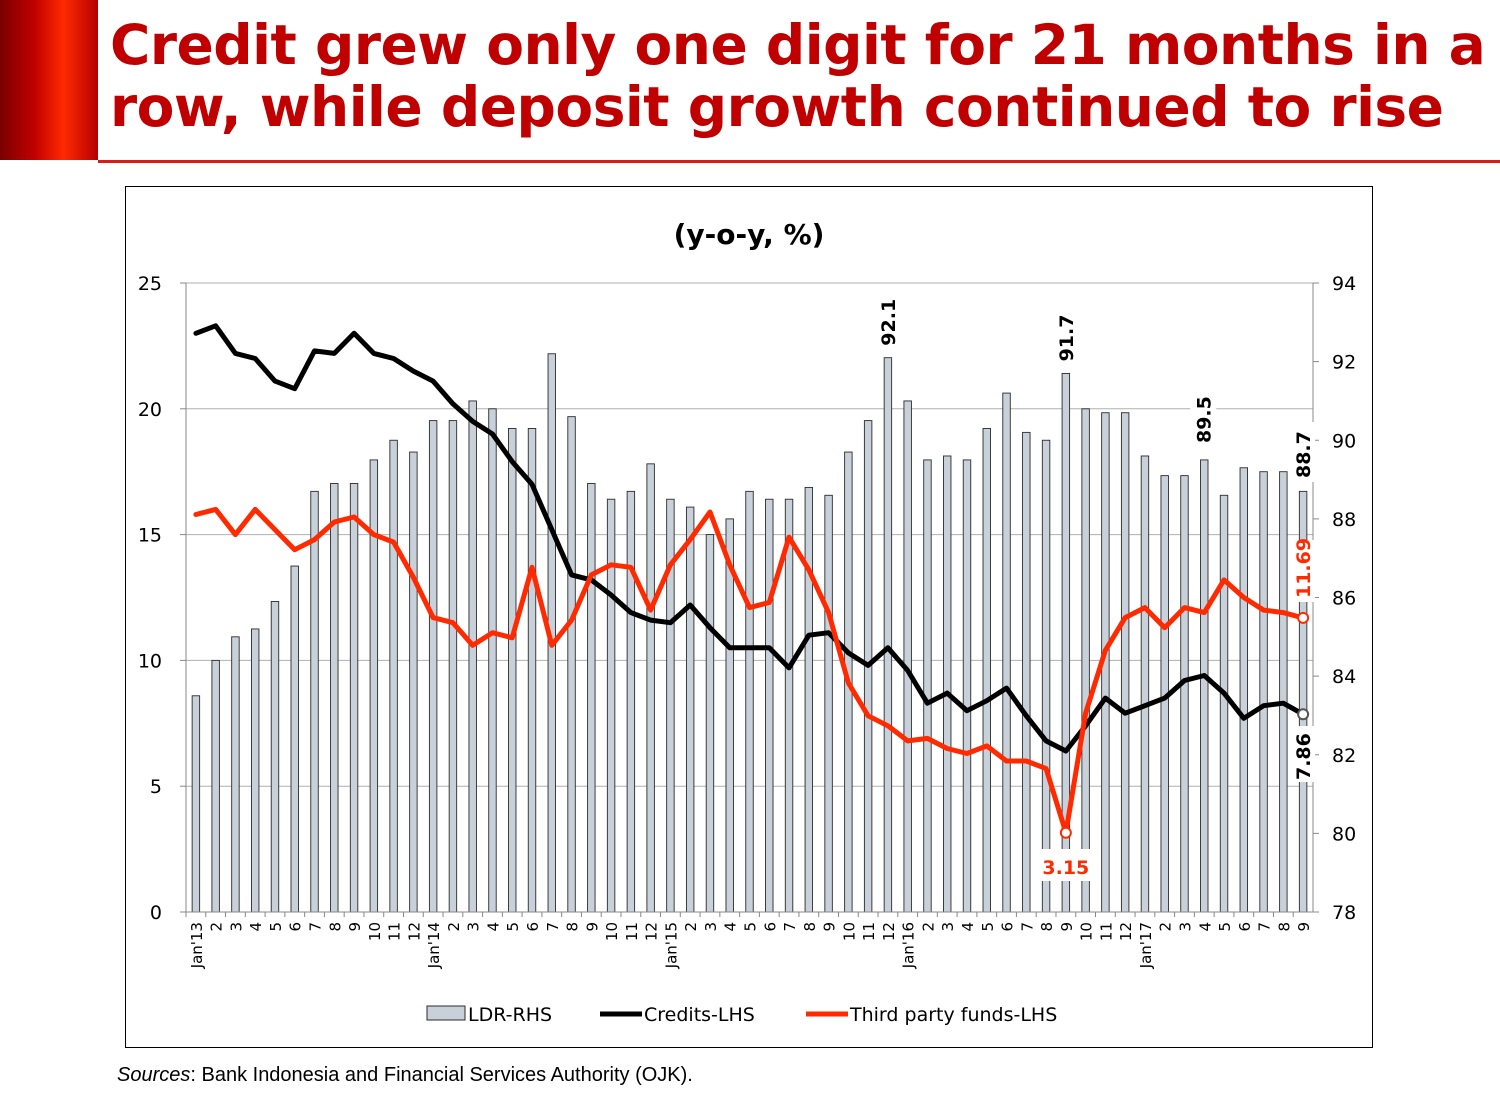 This screenshot has width=1500, height=1096. What do you see at coordinates (1344, 284) in the screenshot?
I see `y-right-tick-label: 94` at bounding box center [1344, 284].